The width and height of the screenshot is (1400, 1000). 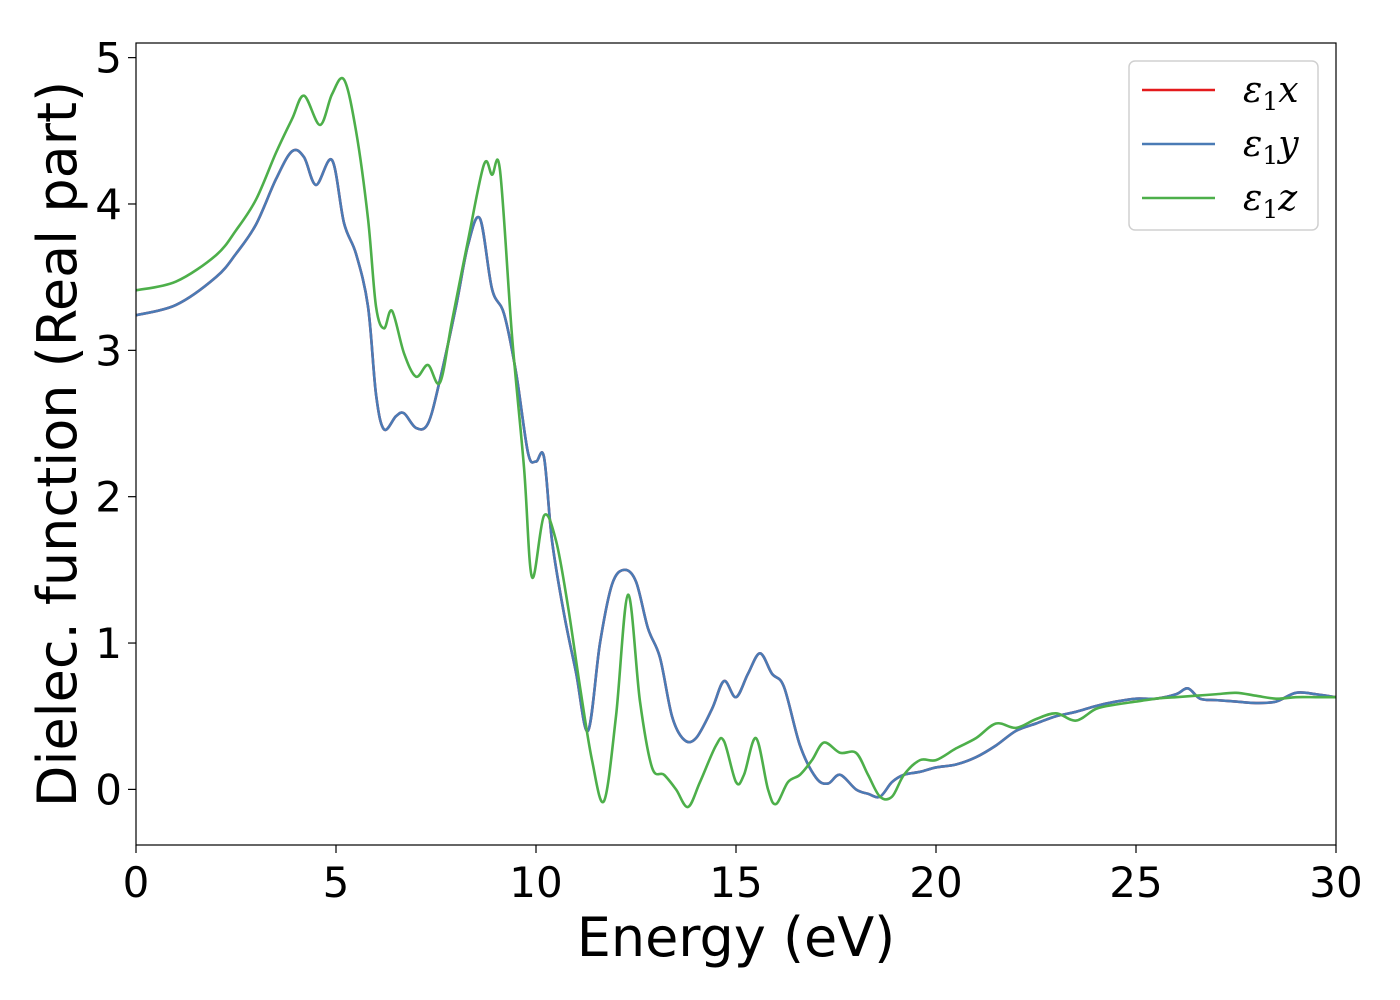 What do you see at coordinates (736, 937) in the screenshot?
I see `x-axis-label: Energy (eV)` at bounding box center [736, 937].